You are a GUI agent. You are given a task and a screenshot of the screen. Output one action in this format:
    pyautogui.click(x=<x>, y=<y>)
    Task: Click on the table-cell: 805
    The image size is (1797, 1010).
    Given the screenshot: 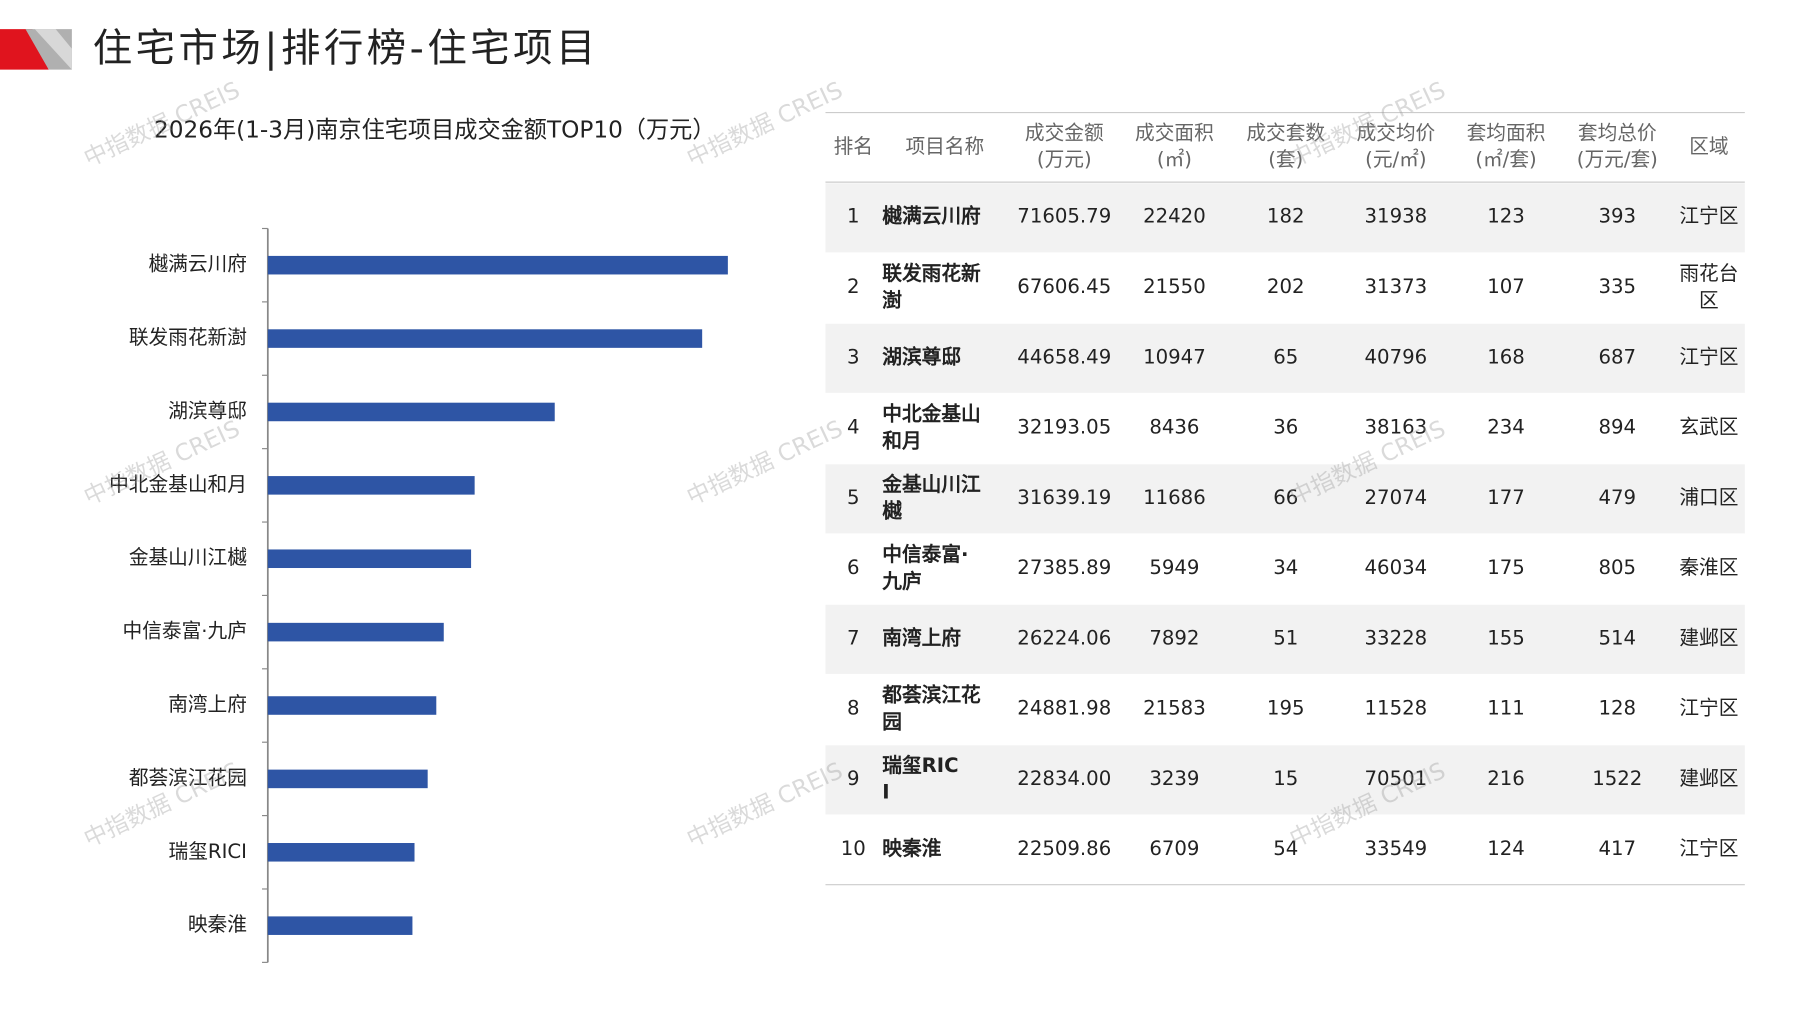 What is the action you would take?
    pyautogui.click(x=1618, y=567)
    